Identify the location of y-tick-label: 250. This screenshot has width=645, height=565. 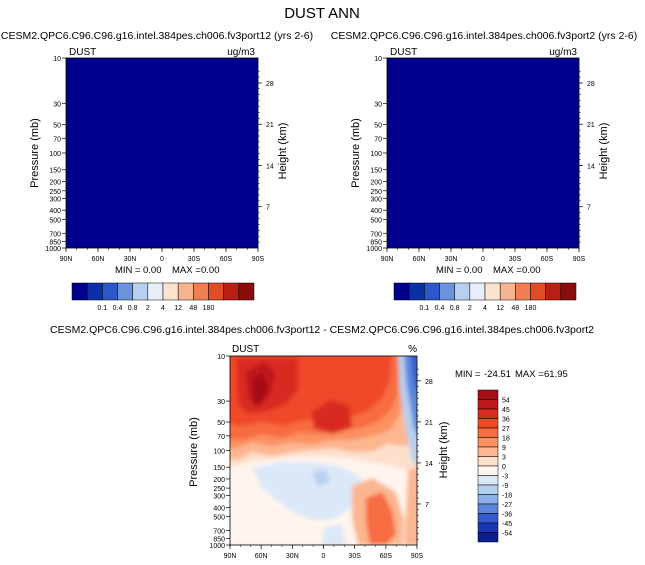
(219, 489).